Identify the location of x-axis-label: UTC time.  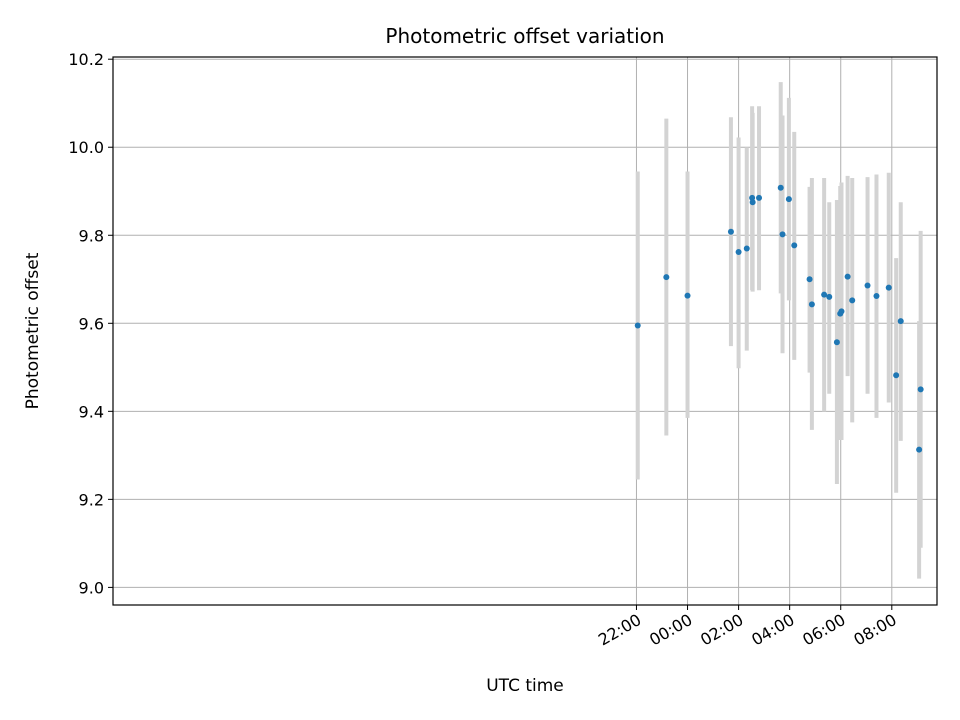
(525, 686).